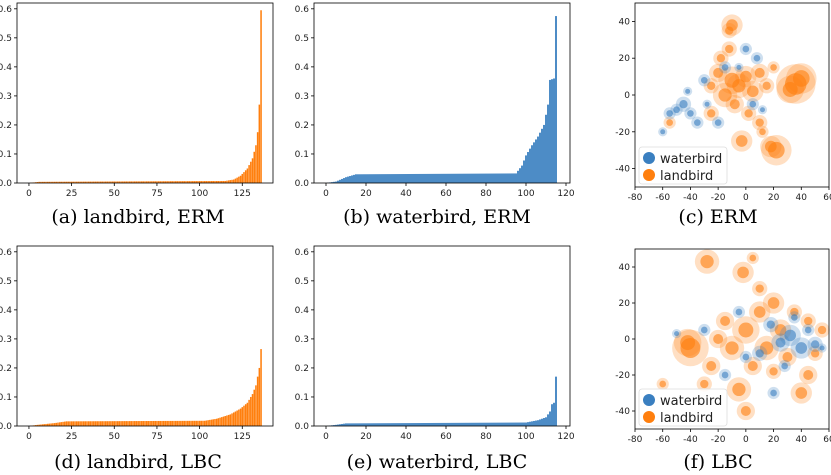  What do you see at coordinates (242, 437) in the screenshot?
I see `x-tick-label: 125` at bounding box center [242, 437].